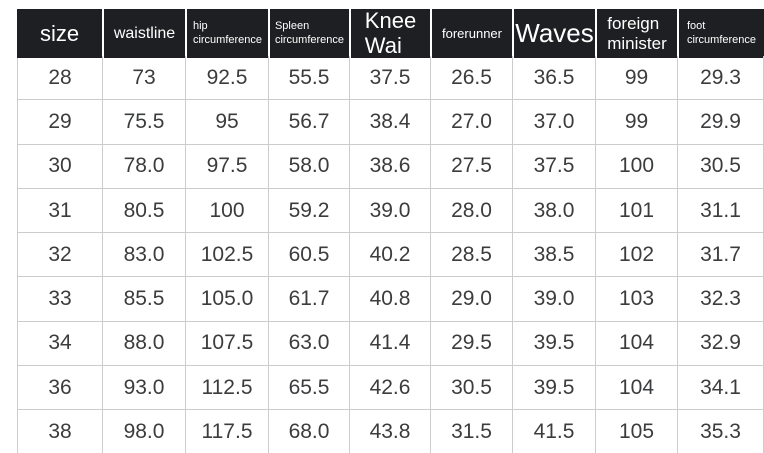 This screenshot has height=453, width=764. Describe the element at coordinates (472, 122) in the screenshot. I see `measurement-cell: 27.0` at that location.